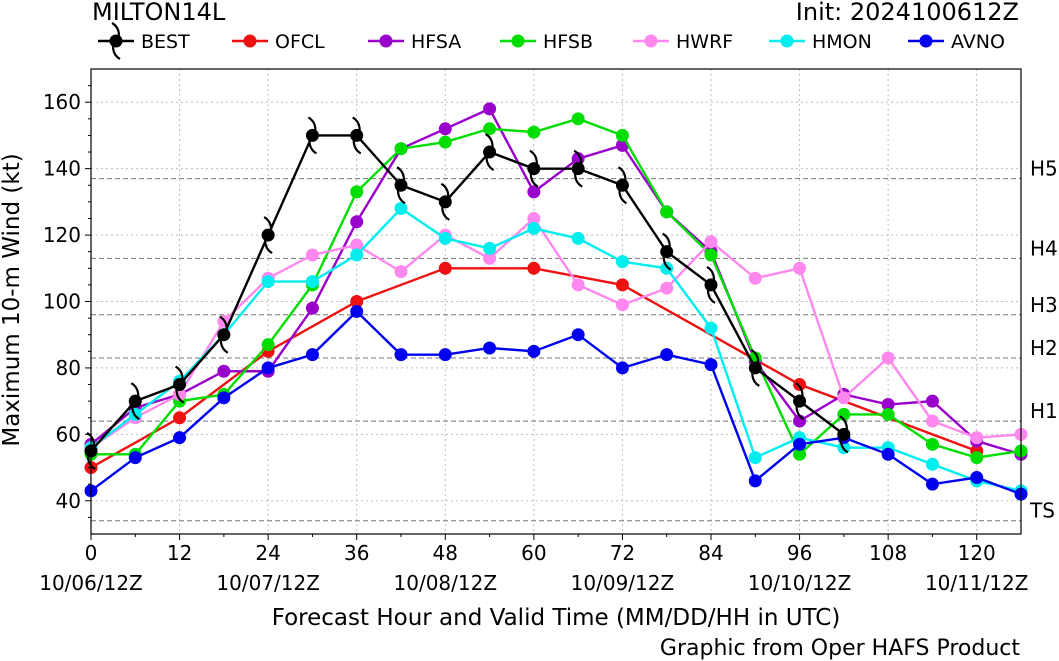 This screenshot has width=1059, height=661. What do you see at coordinates (977, 553) in the screenshot?
I see `x-tick-label: 120` at bounding box center [977, 553].